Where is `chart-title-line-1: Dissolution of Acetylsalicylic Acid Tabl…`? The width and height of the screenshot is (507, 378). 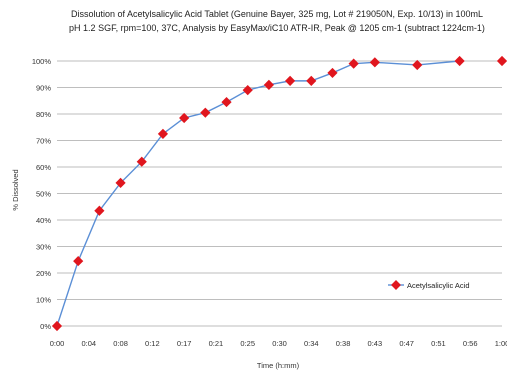
chart-title-line-1: Dissolution of Acetylsalicylic Acid Tabl… is located at coordinates (277, 14).